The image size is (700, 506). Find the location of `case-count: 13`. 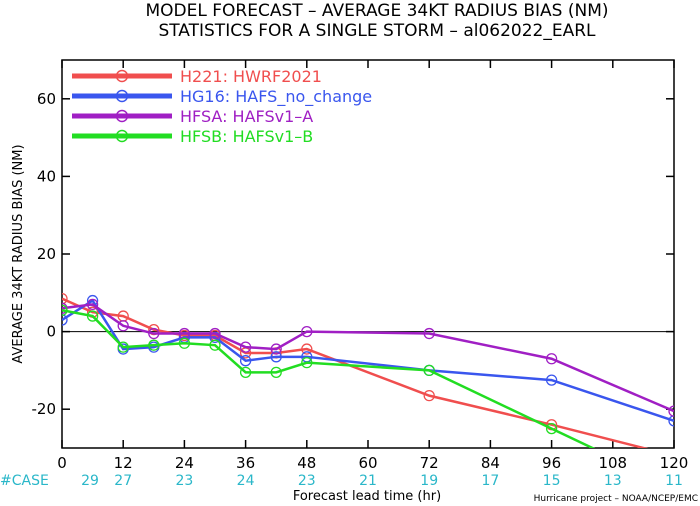

case-count: 13 is located at coordinates (613, 481).